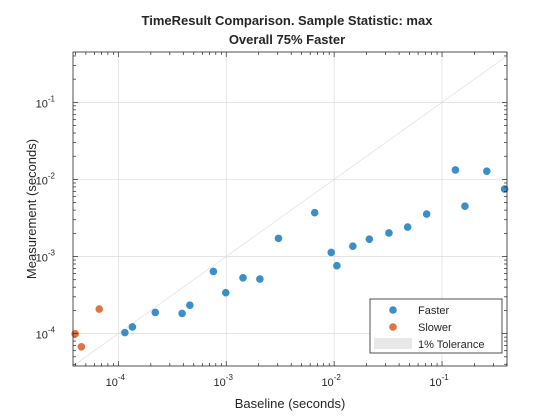 This screenshot has height=420, width=560. I want to click on legend: Faster Slower 1% Tolerance, so click(436, 326).